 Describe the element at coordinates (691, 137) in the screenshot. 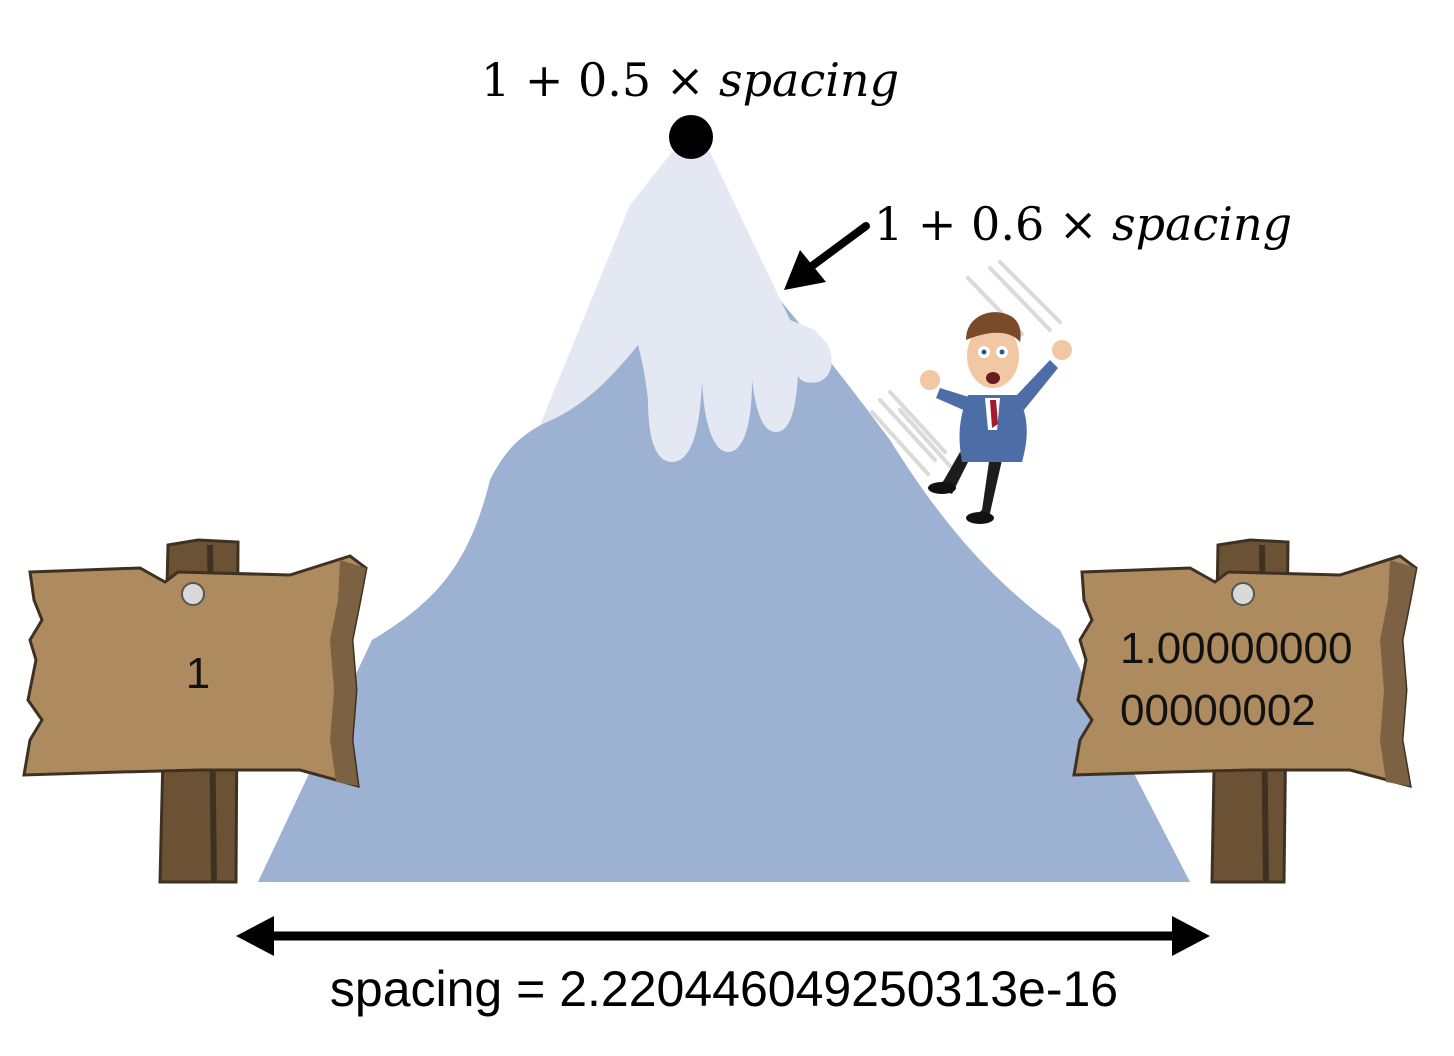

I see `peak-dot` at that location.